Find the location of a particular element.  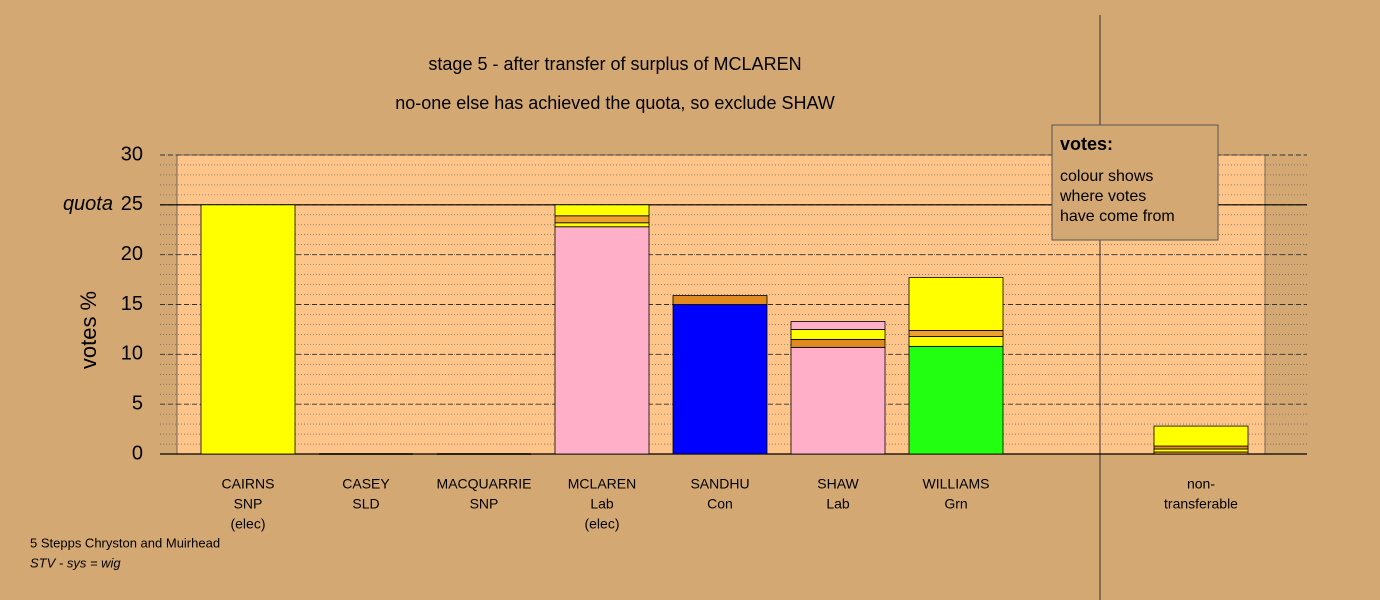

y-axis-label: votes % is located at coordinates (88, 330).